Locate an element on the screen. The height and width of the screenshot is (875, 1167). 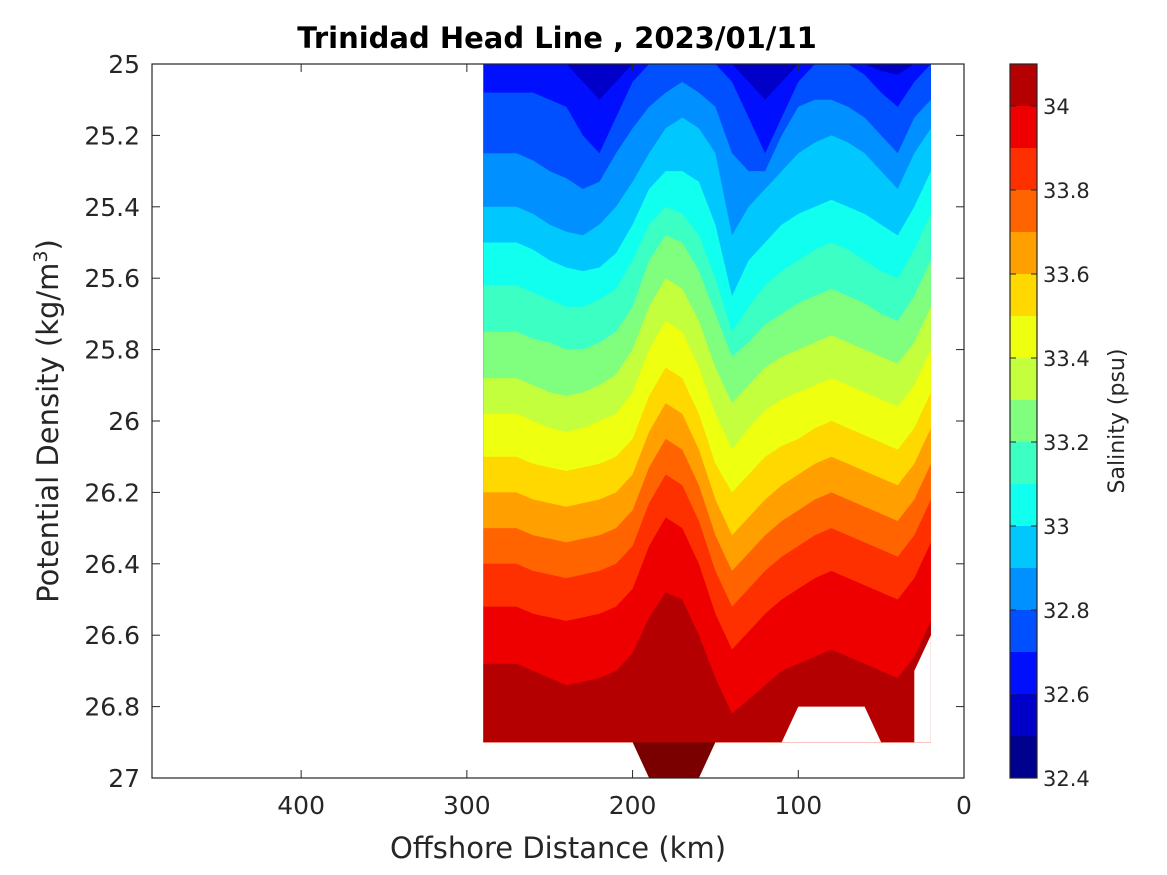
y-tick-label: 25.8 is located at coordinates (112, 350).